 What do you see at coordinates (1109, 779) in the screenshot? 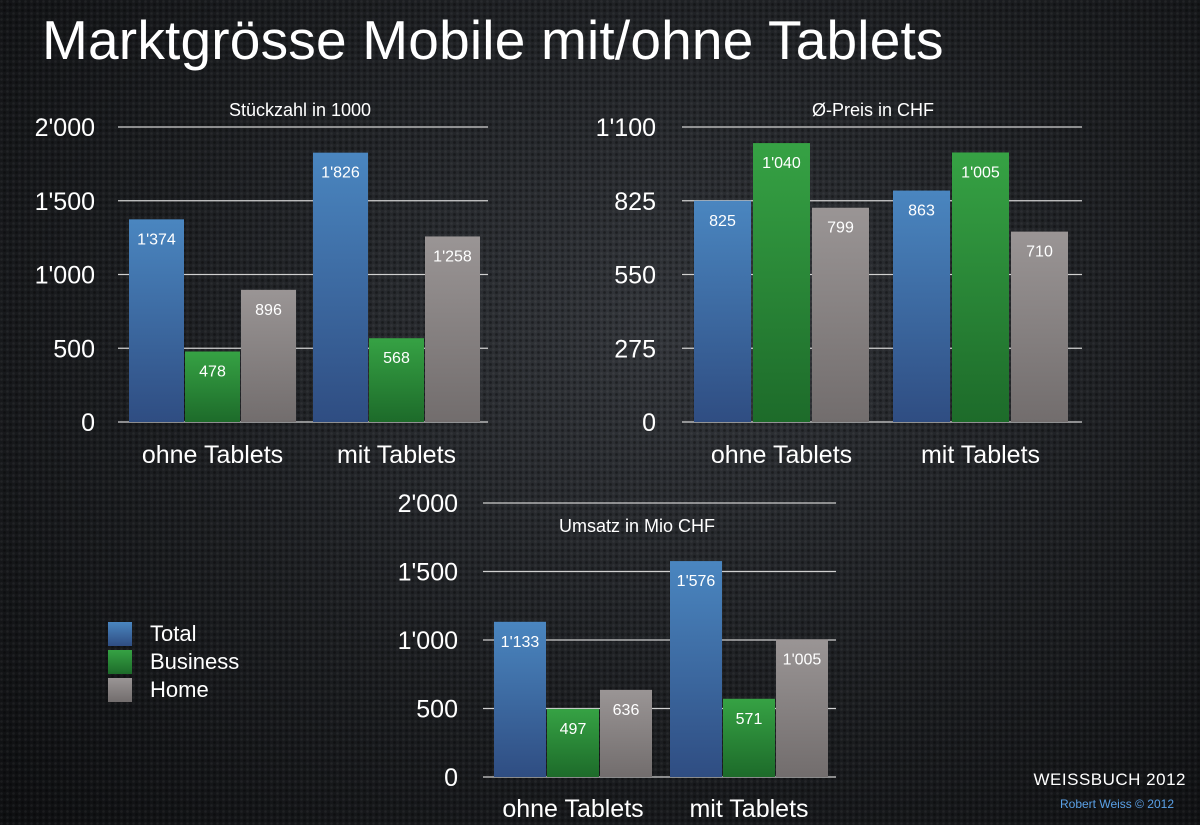
I see `footer-brand: WEISSBUCH 2012` at bounding box center [1109, 779].